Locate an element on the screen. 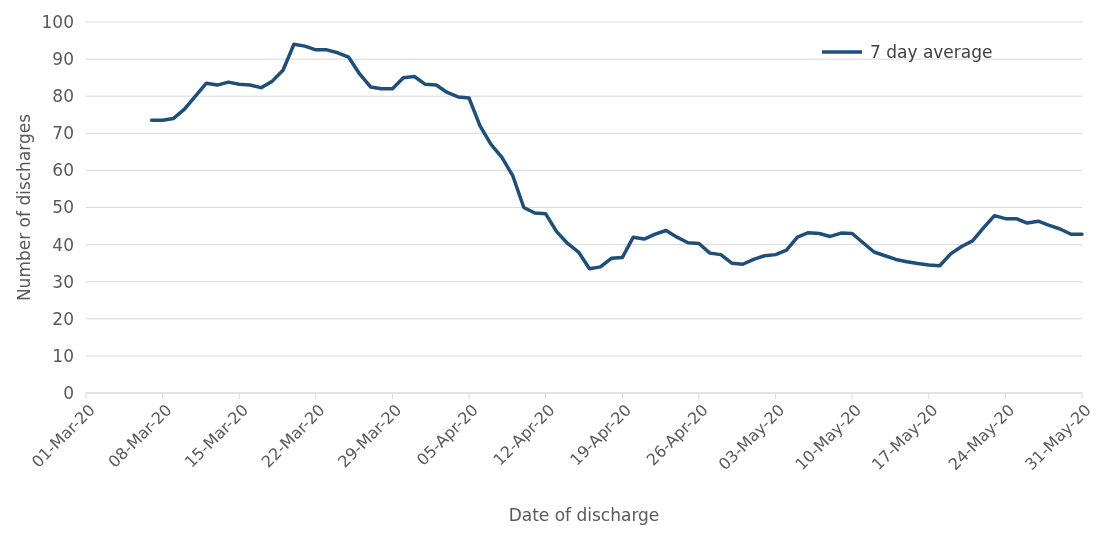  x-axis-title: Date of discharge is located at coordinates (584, 515).